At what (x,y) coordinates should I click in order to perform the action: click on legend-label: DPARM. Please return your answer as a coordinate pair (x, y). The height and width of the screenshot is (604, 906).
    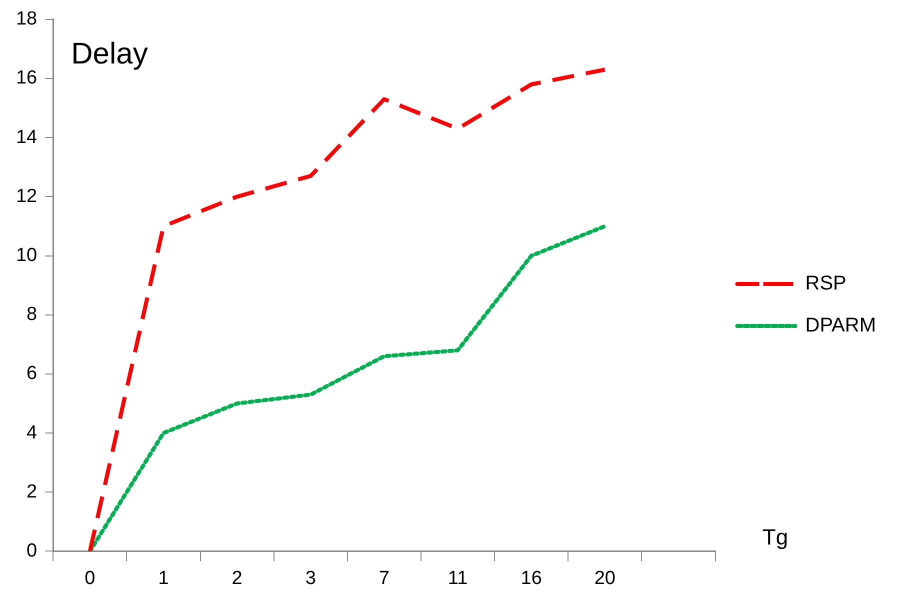
    Looking at the image, I should click on (840, 325).